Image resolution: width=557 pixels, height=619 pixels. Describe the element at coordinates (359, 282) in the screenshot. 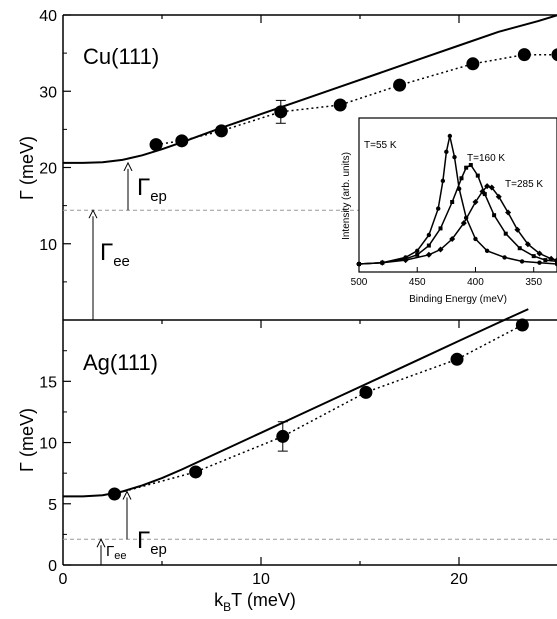

I see `inset-x-tick-label-500: 500` at that location.